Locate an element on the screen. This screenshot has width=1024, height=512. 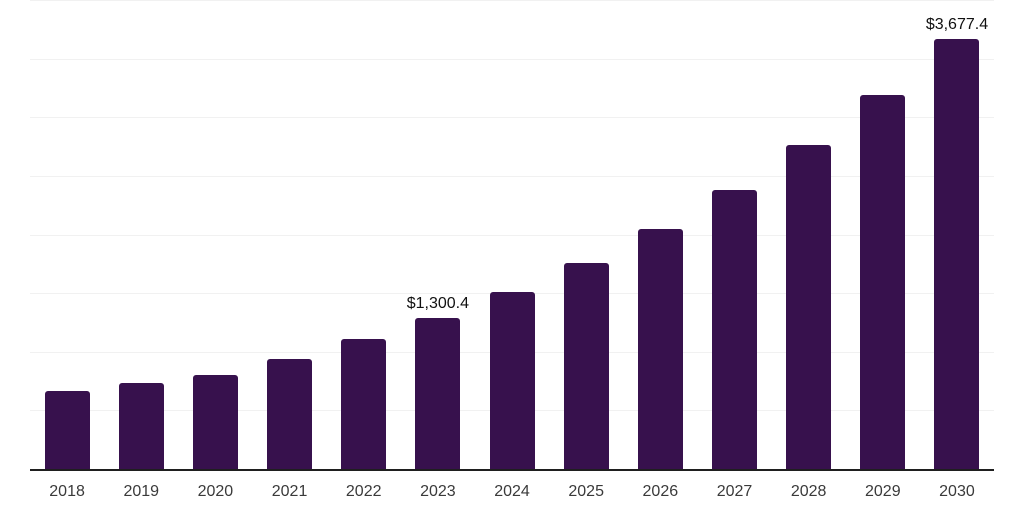
bar-group-2026 is located at coordinates (660, 235).